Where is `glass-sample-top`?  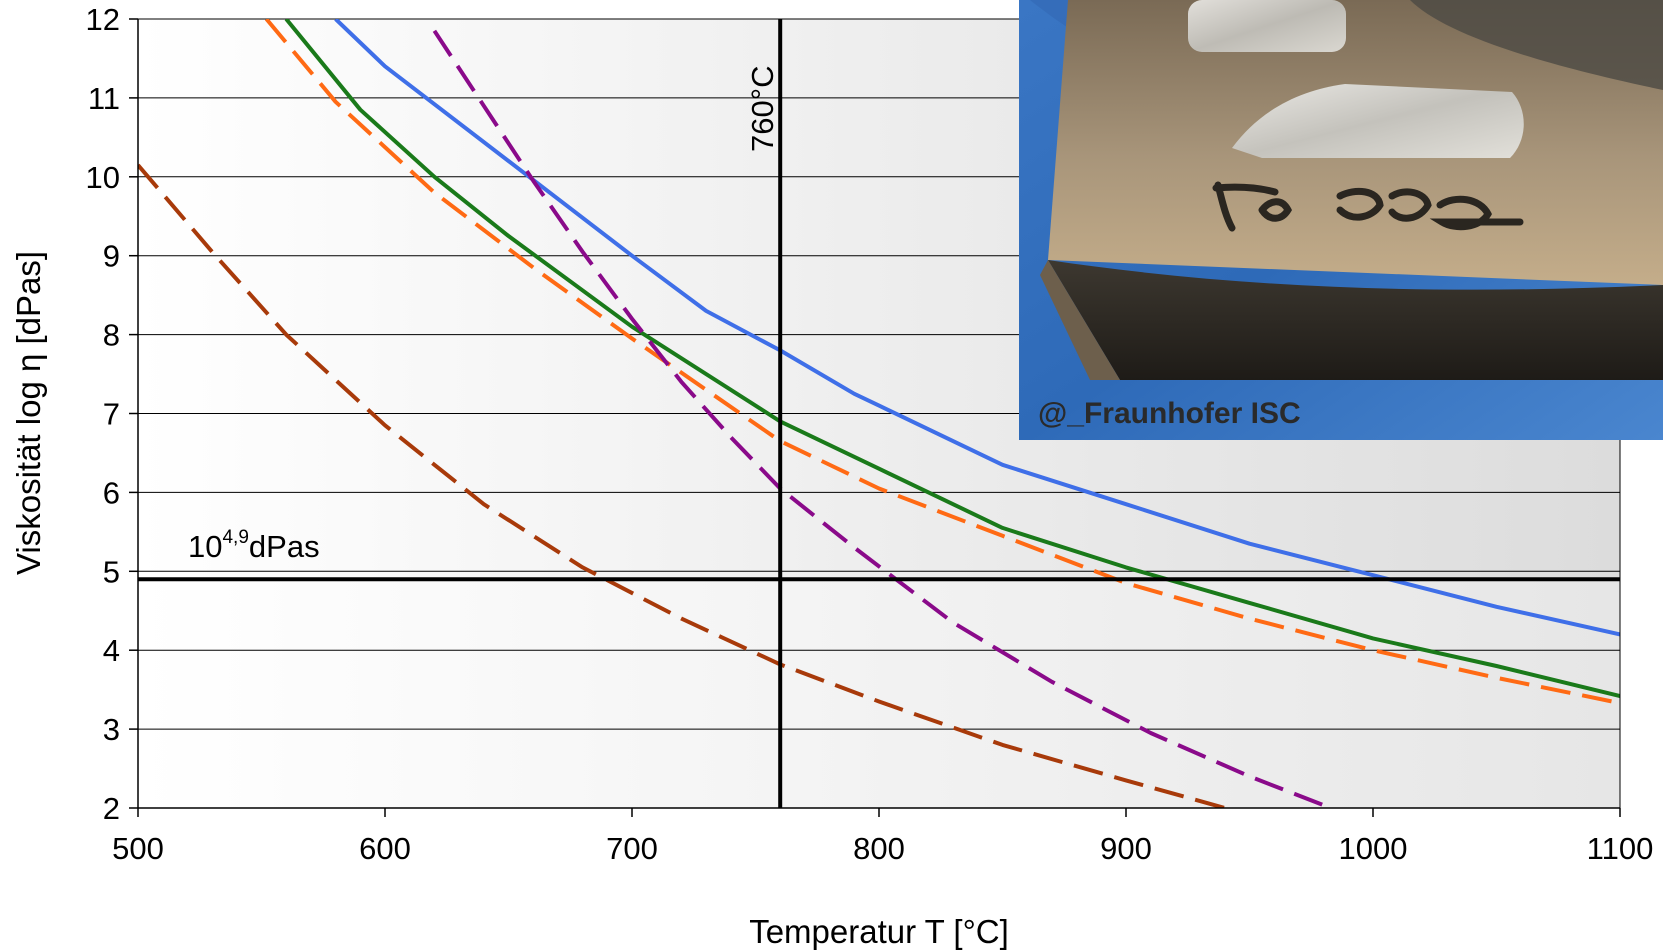 glass-sample-top is located at coordinates (1267, 26).